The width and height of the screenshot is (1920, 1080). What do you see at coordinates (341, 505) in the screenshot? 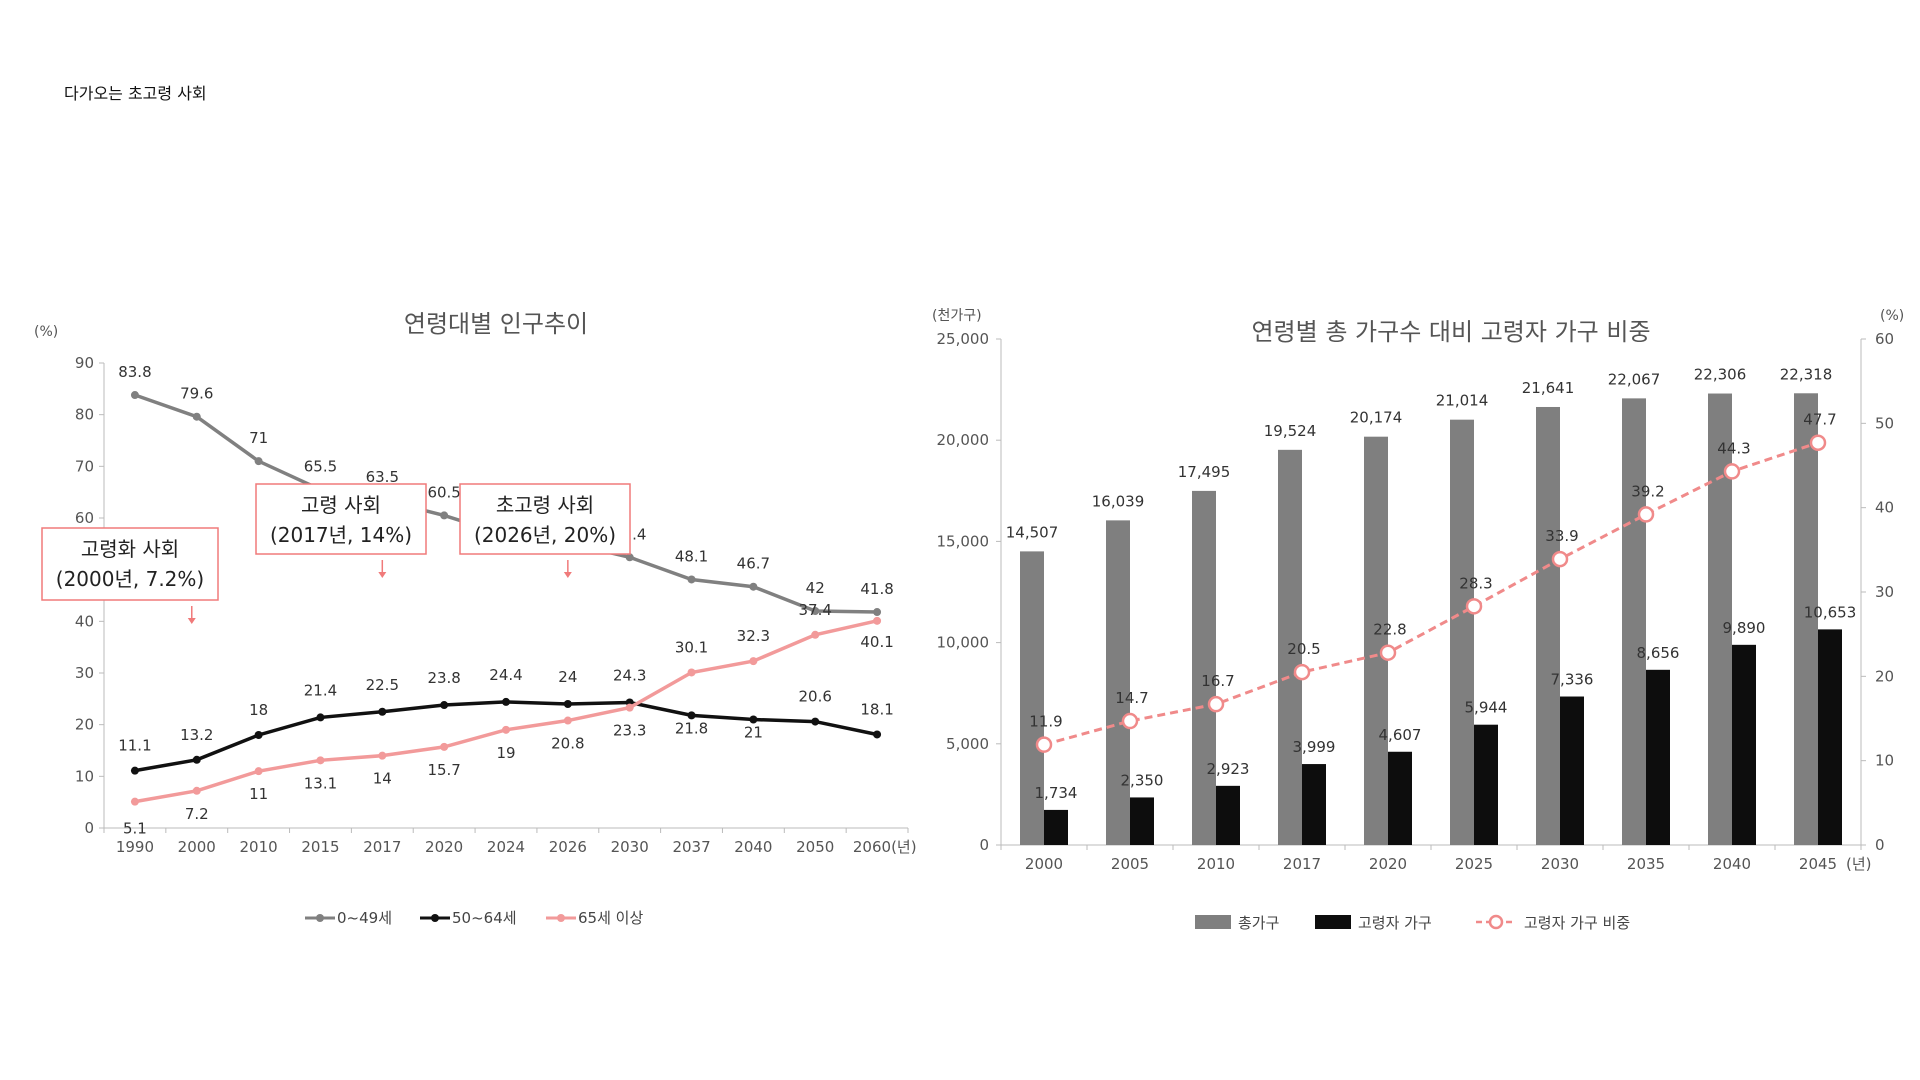
I see `annotation-title: 고령 사회` at bounding box center [341, 505].